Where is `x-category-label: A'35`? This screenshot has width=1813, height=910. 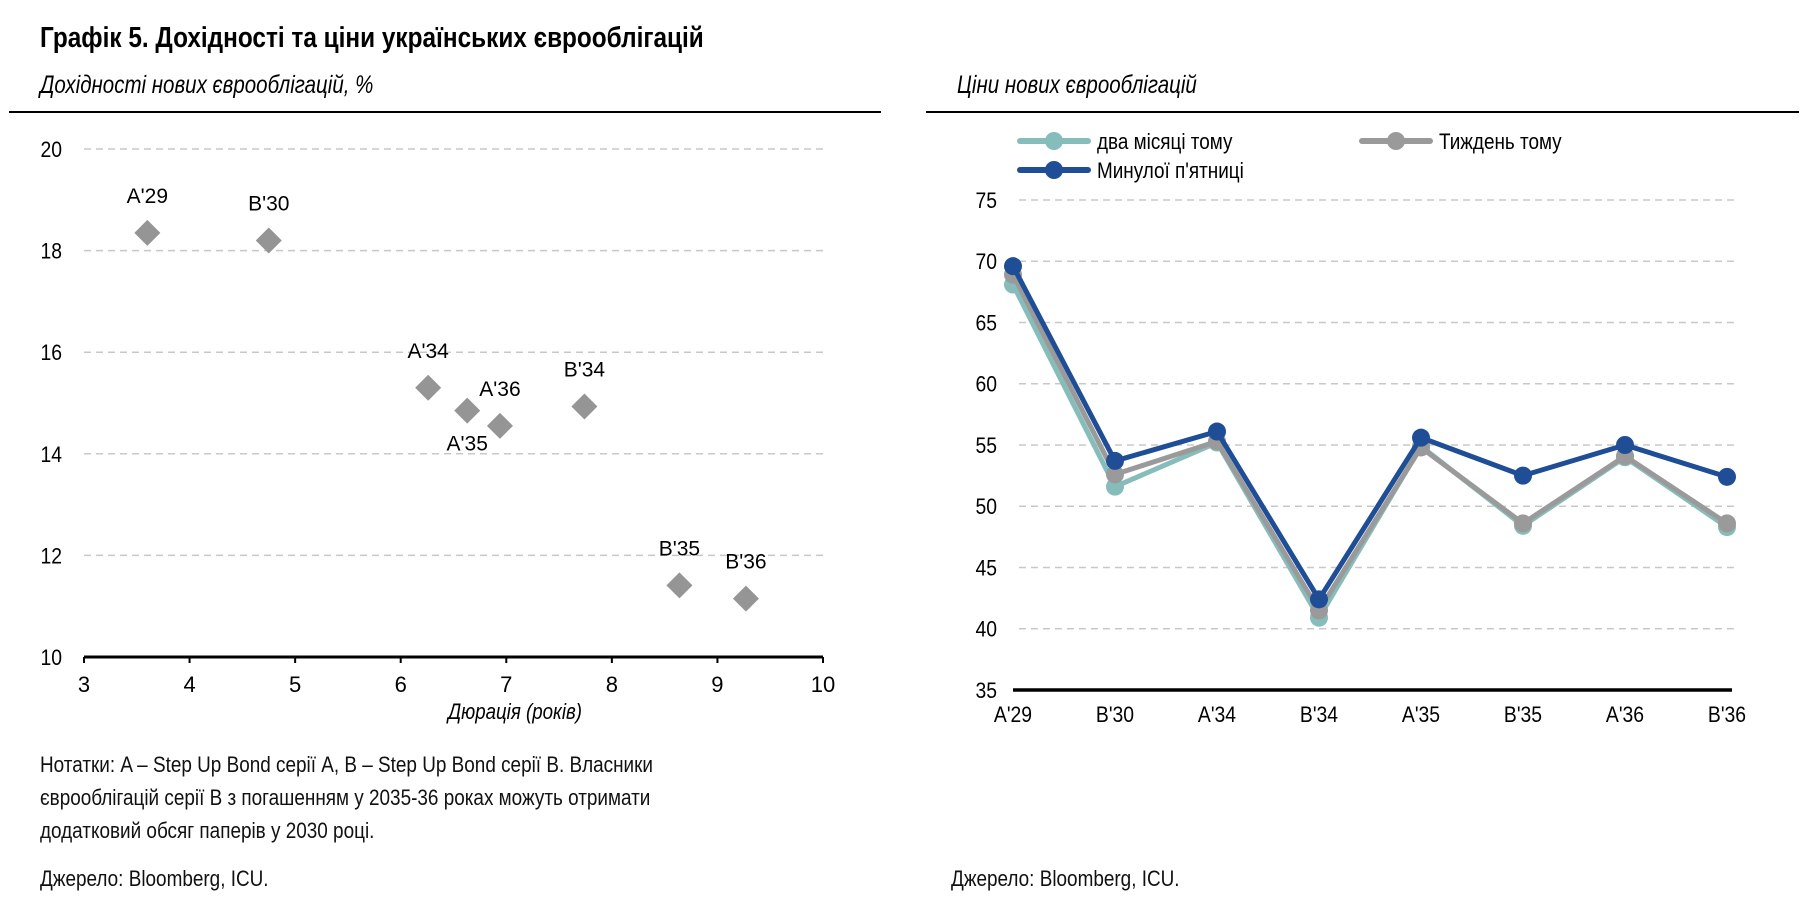
x-category-label: A'35 is located at coordinates (1421, 715).